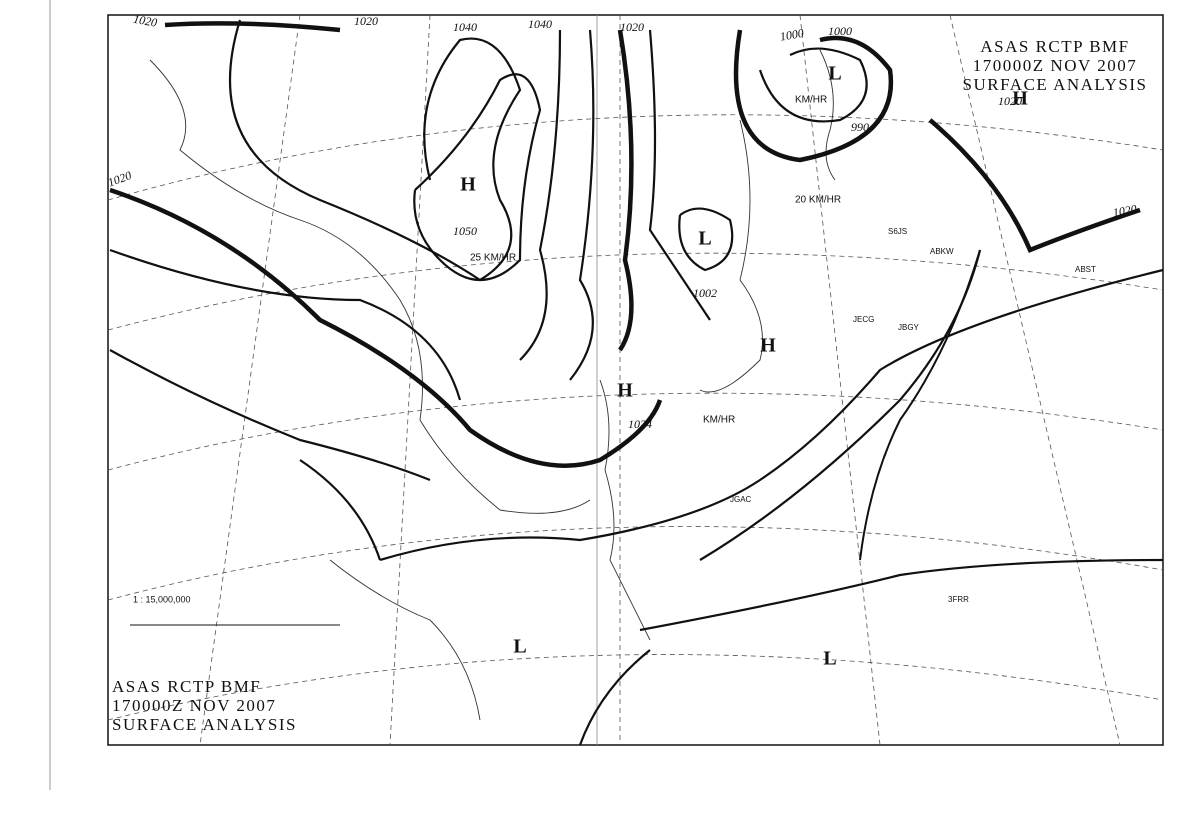  I want to click on center-value: 1002, so click(705, 293).